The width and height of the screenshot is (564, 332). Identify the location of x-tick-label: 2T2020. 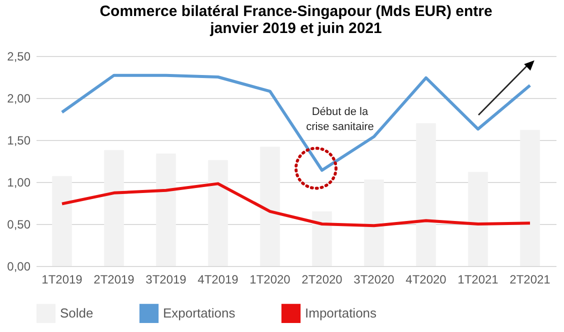
(322, 279).